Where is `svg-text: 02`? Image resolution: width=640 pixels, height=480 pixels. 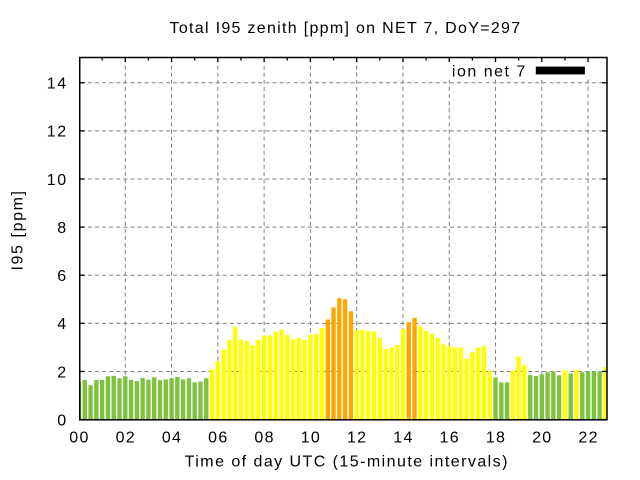 svg-text: 02 is located at coordinates (126, 438).